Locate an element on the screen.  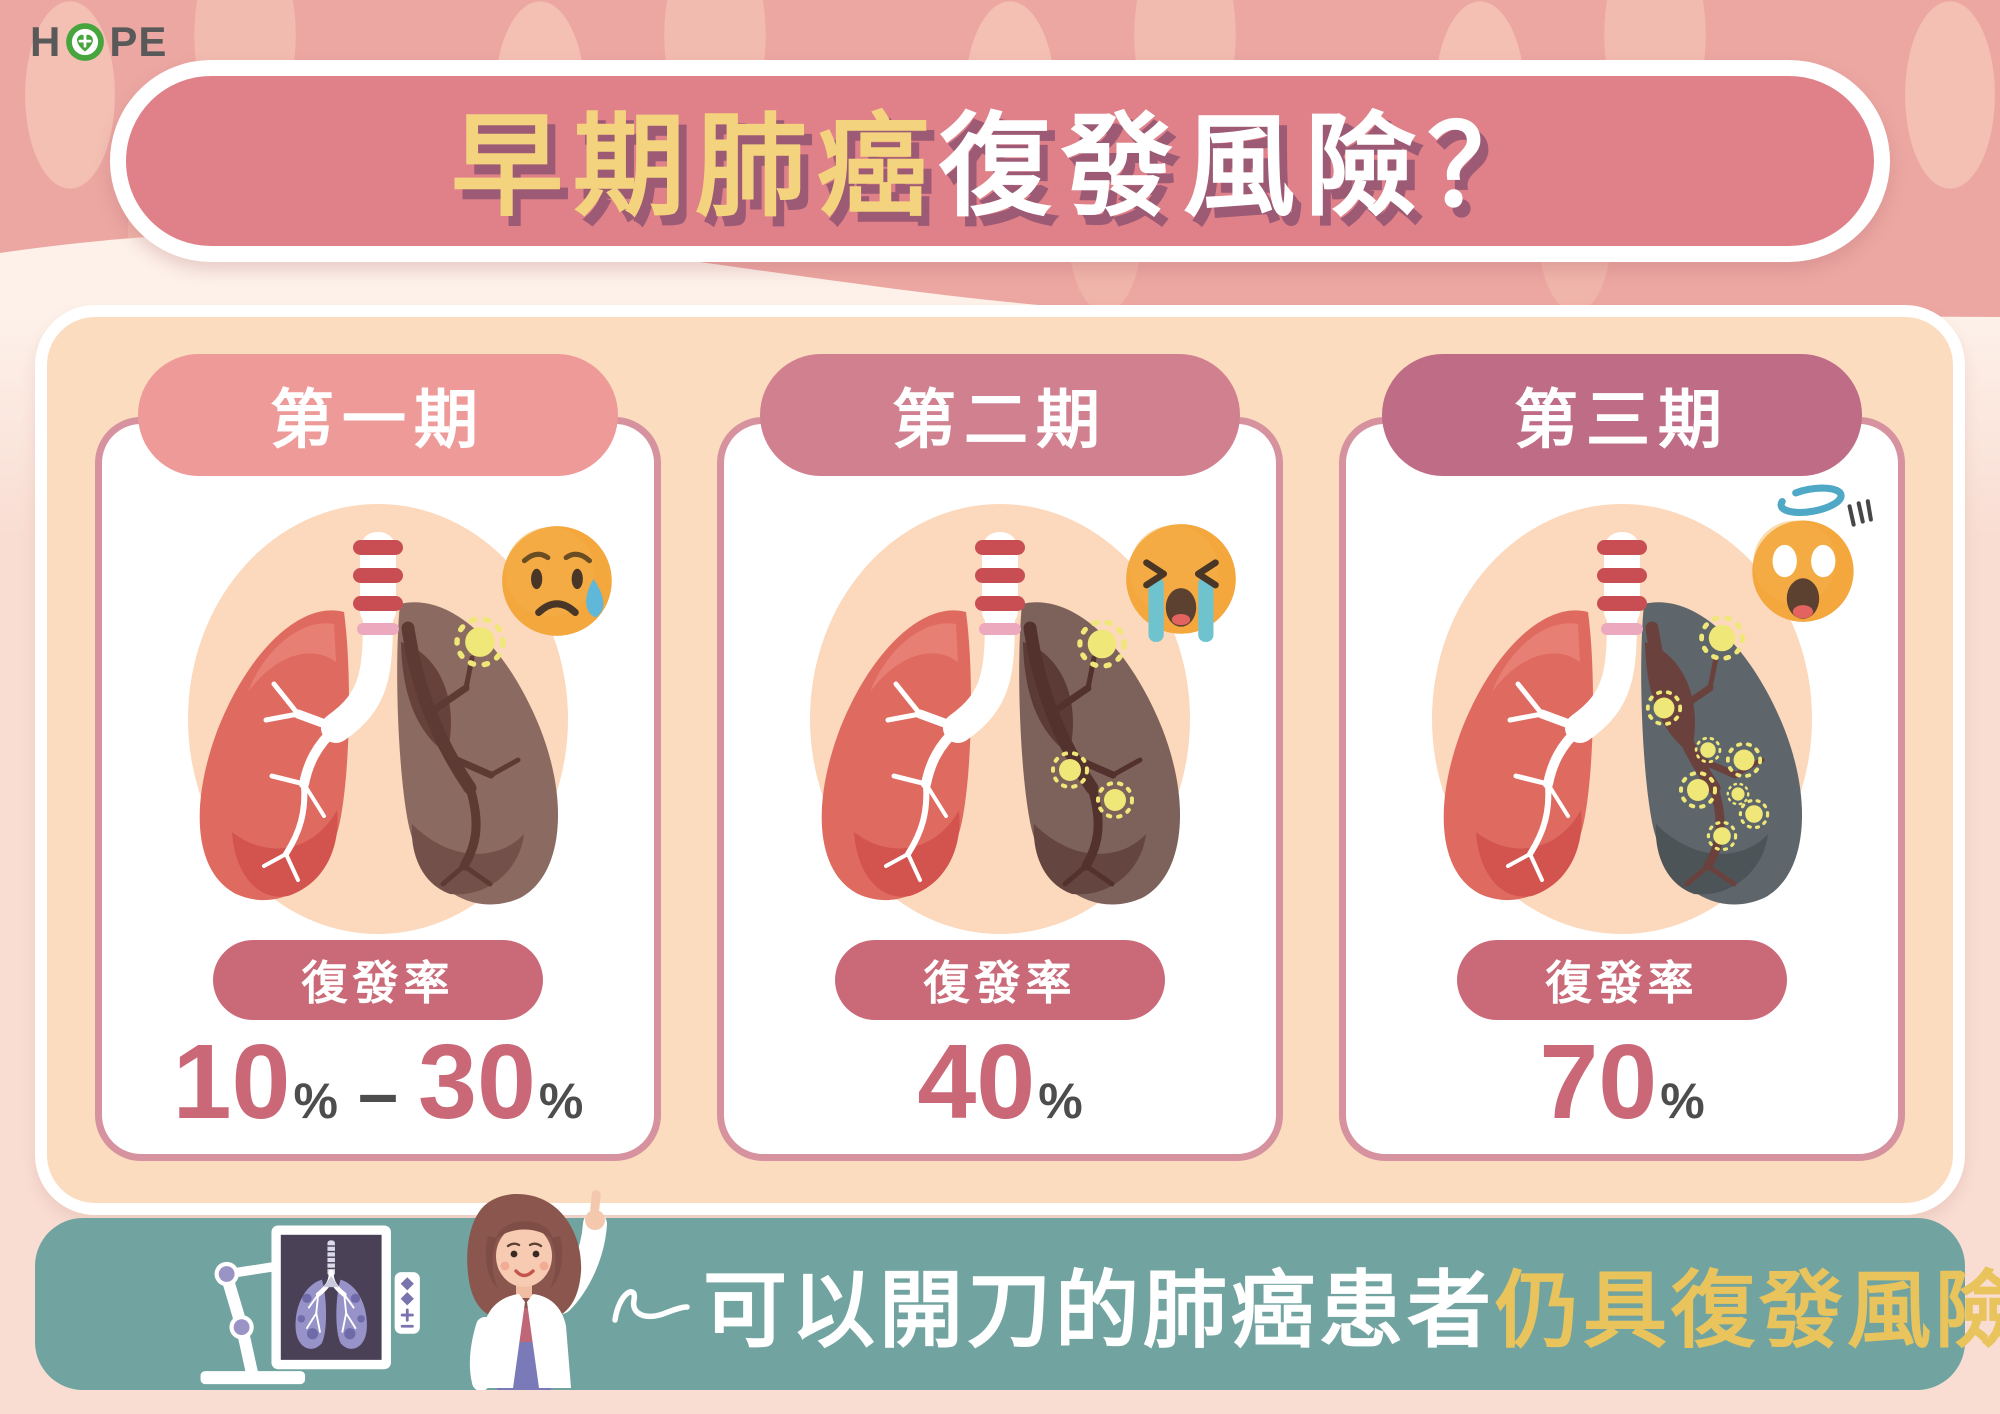
footer-text-white: 可以開刀的肺癌患者 is located at coordinates (1099, 1310).